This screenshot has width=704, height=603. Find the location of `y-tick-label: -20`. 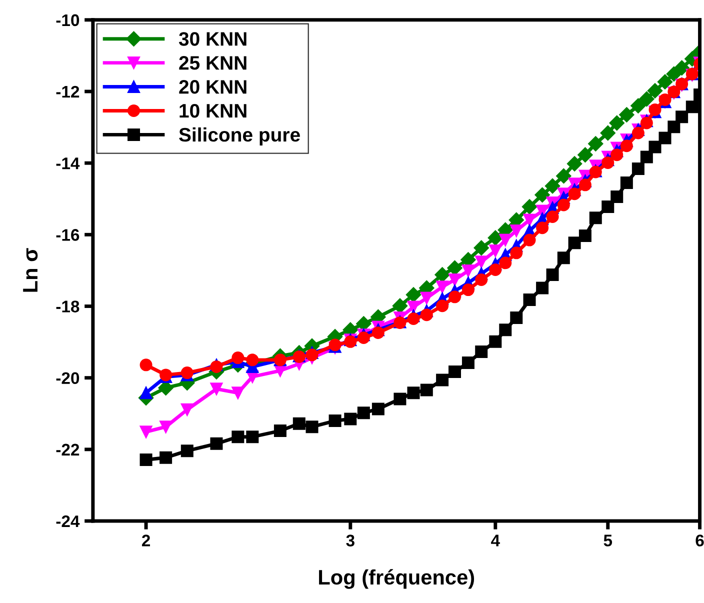

y-tick-label: -20 is located at coordinates (68, 378).